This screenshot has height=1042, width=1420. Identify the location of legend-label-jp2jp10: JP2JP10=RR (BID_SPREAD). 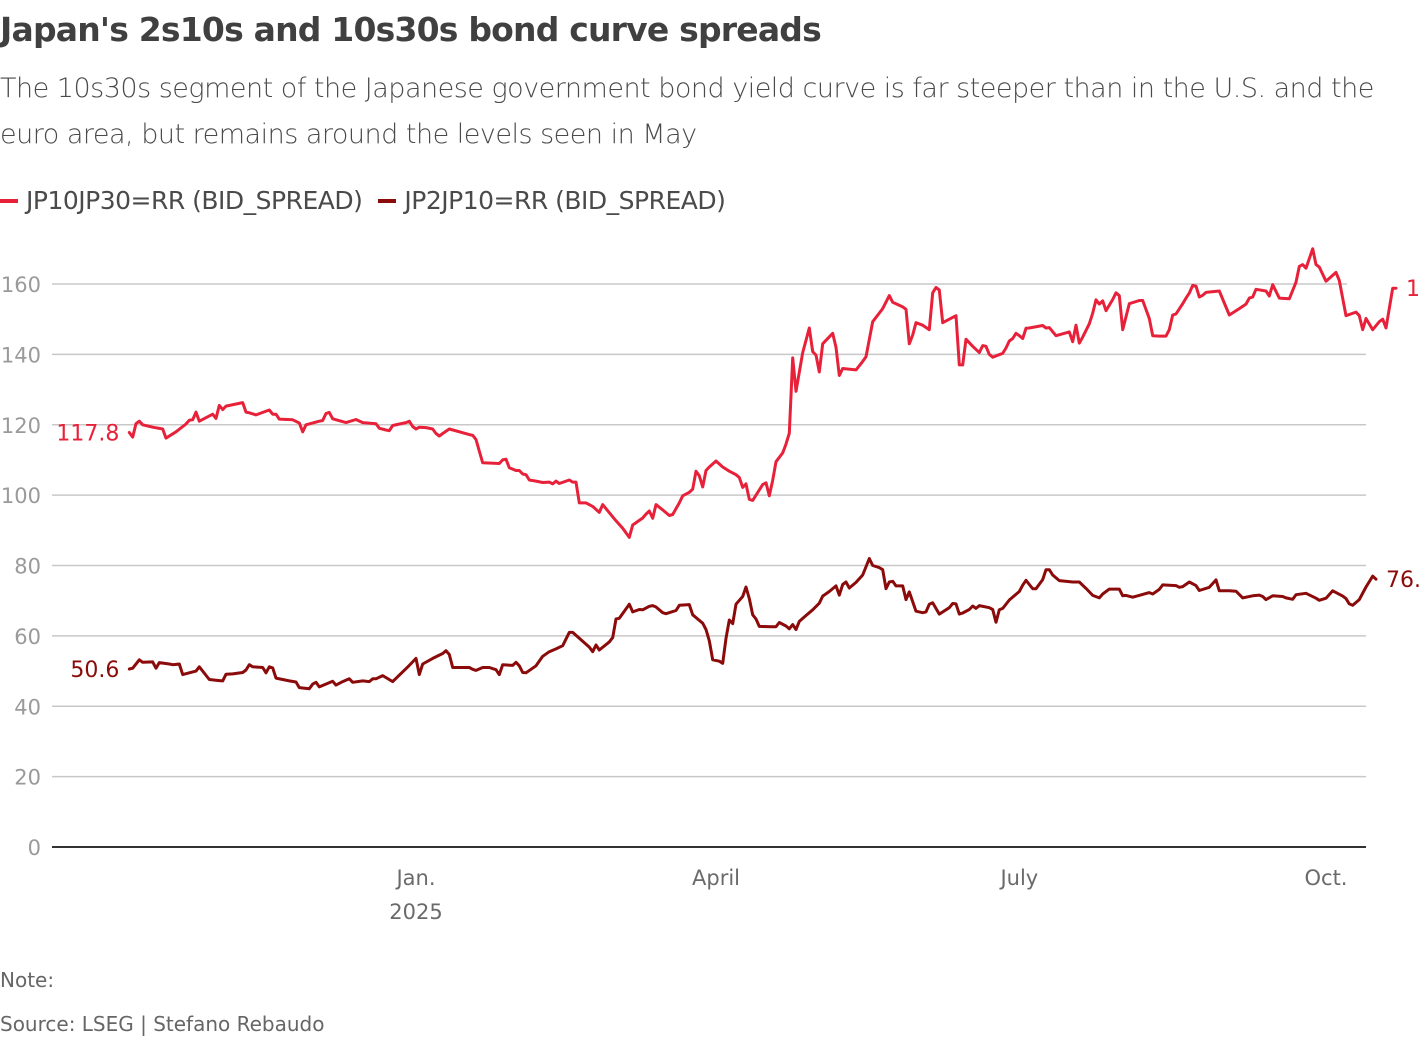
(565, 200).